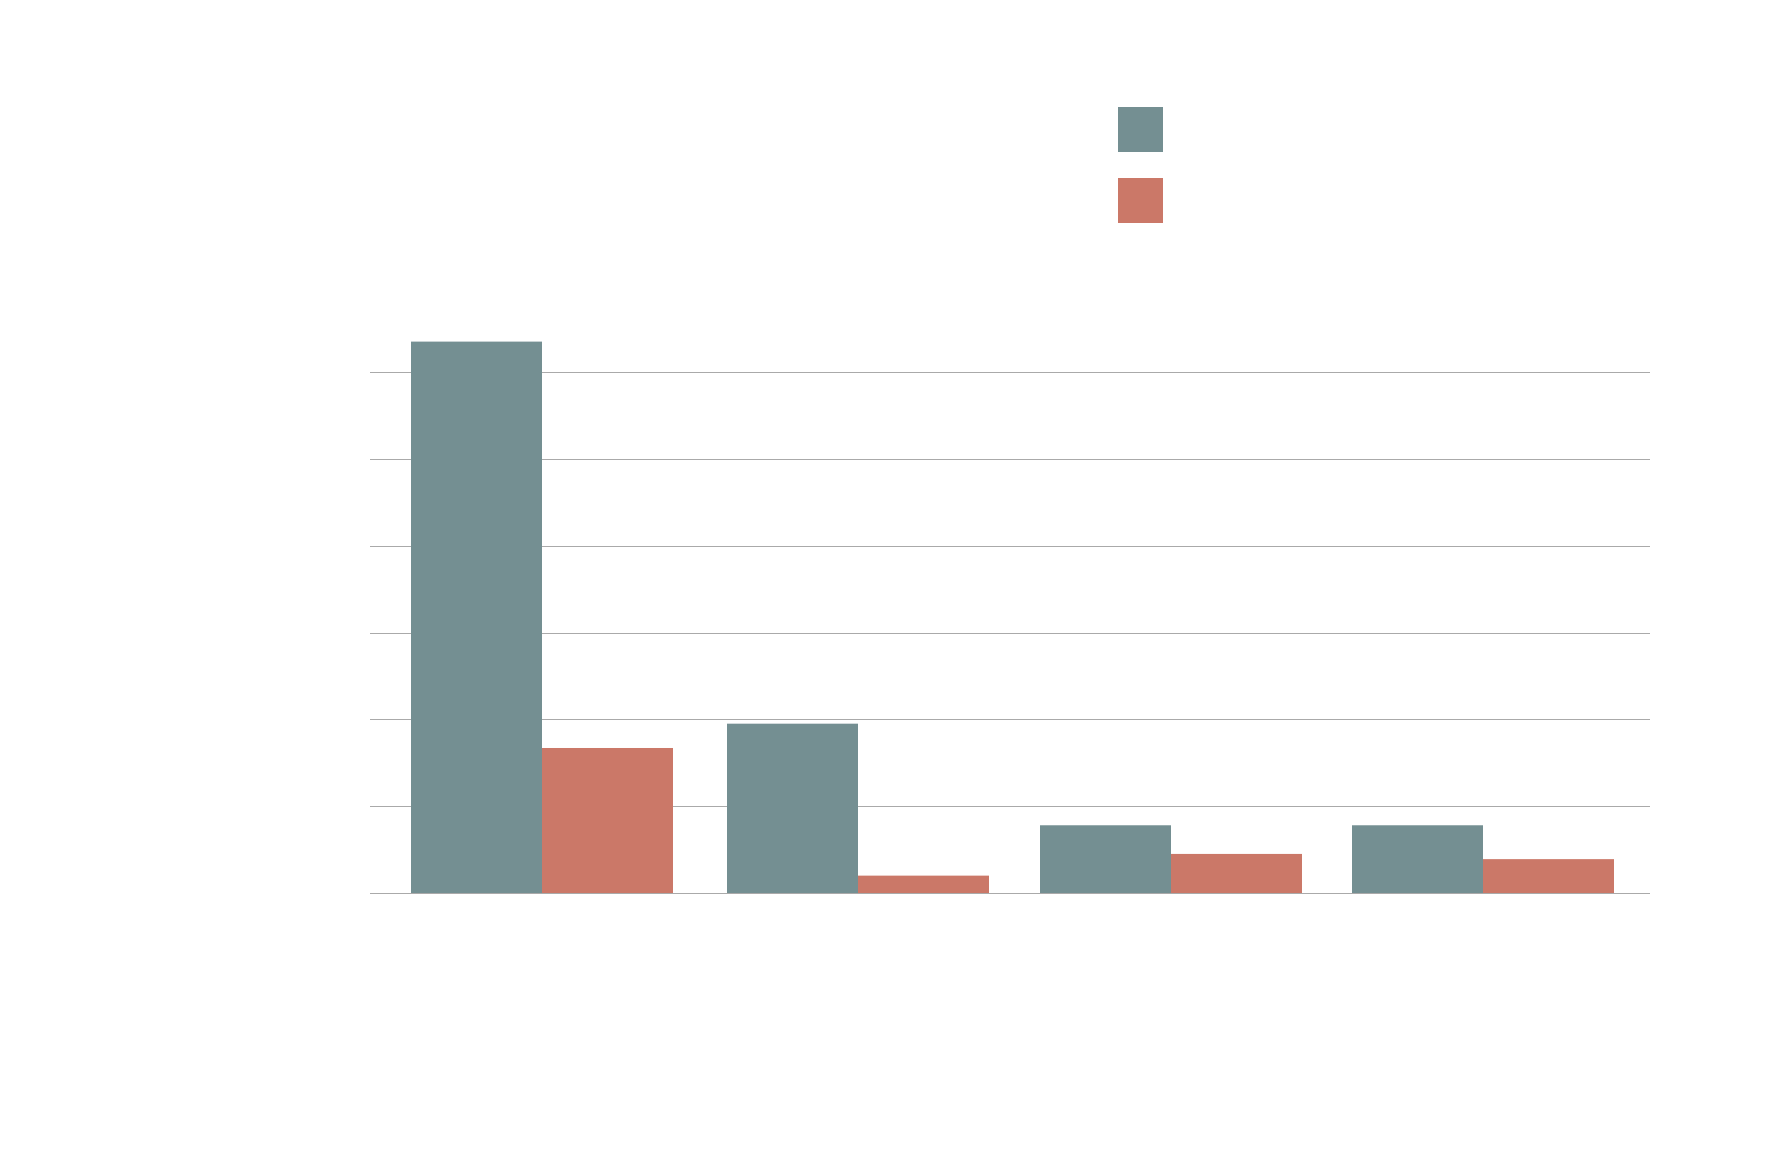  What do you see at coordinates (1140, 165) in the screenshot?
I see `legend` at bounding box center [1140, 165].